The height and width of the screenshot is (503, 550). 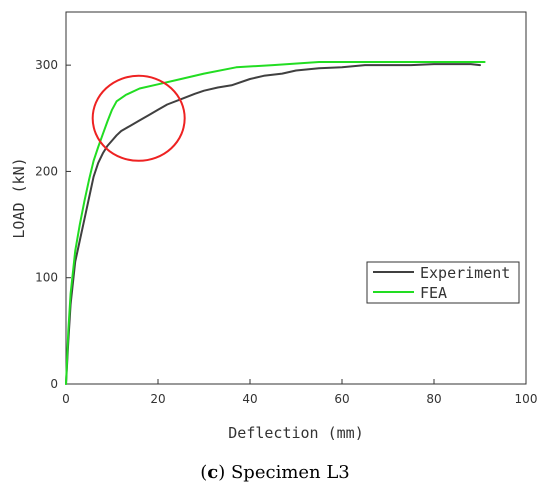 What do you see at coordinates (341, 399) in the screenshot?
I see `x-tick-label: 60` at bounding box center [341, 399].